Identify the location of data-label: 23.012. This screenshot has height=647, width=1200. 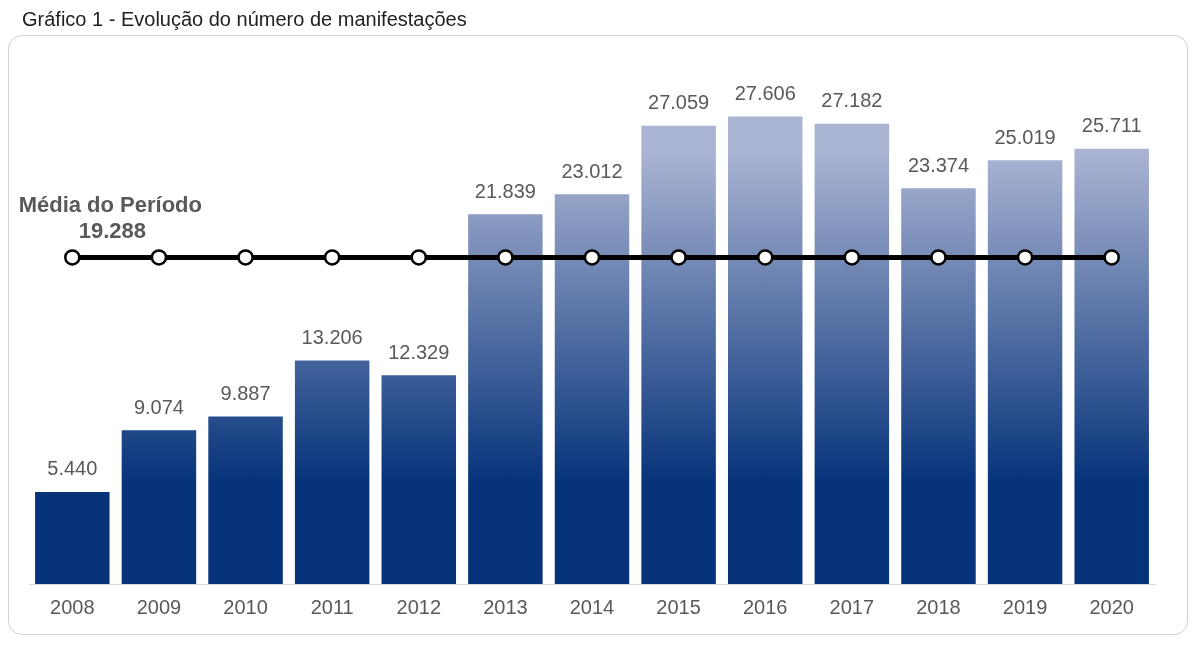
(592, 170).